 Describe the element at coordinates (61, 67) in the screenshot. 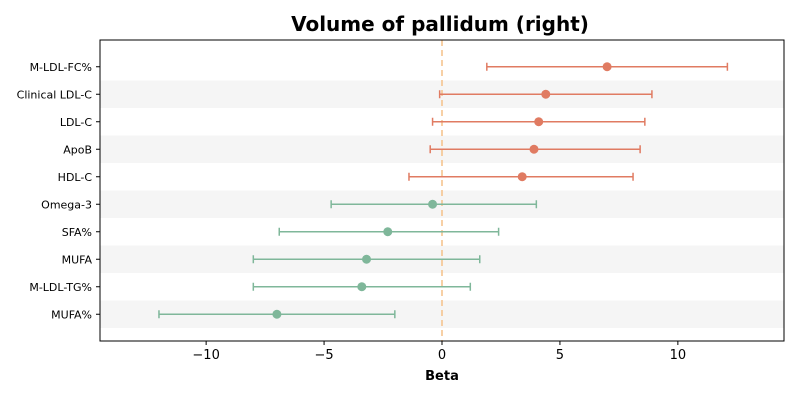

I see `y-tick-label: M-LDL-FC%` at that location.